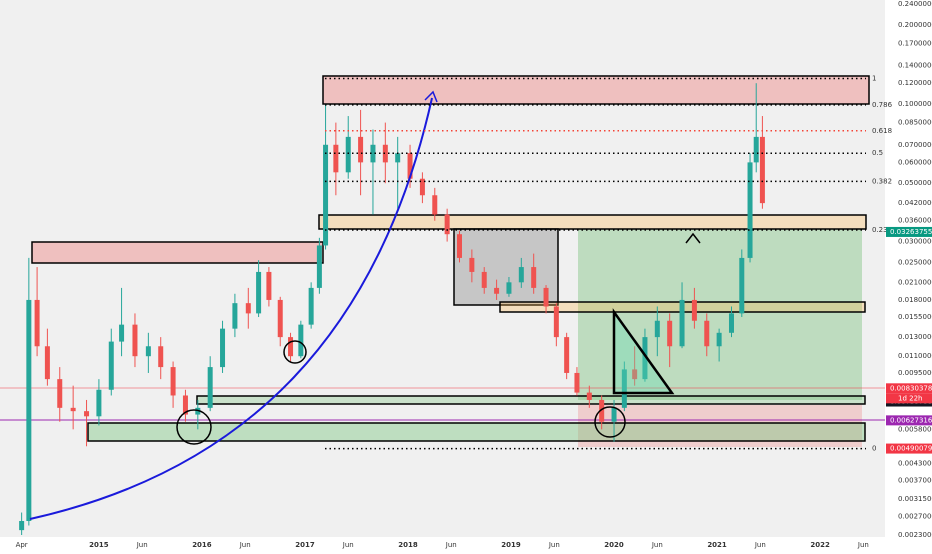  Describe the element at coordinates (915, 162) in the screenshot. I see `y-tick-label: 0.06000000` at that location.